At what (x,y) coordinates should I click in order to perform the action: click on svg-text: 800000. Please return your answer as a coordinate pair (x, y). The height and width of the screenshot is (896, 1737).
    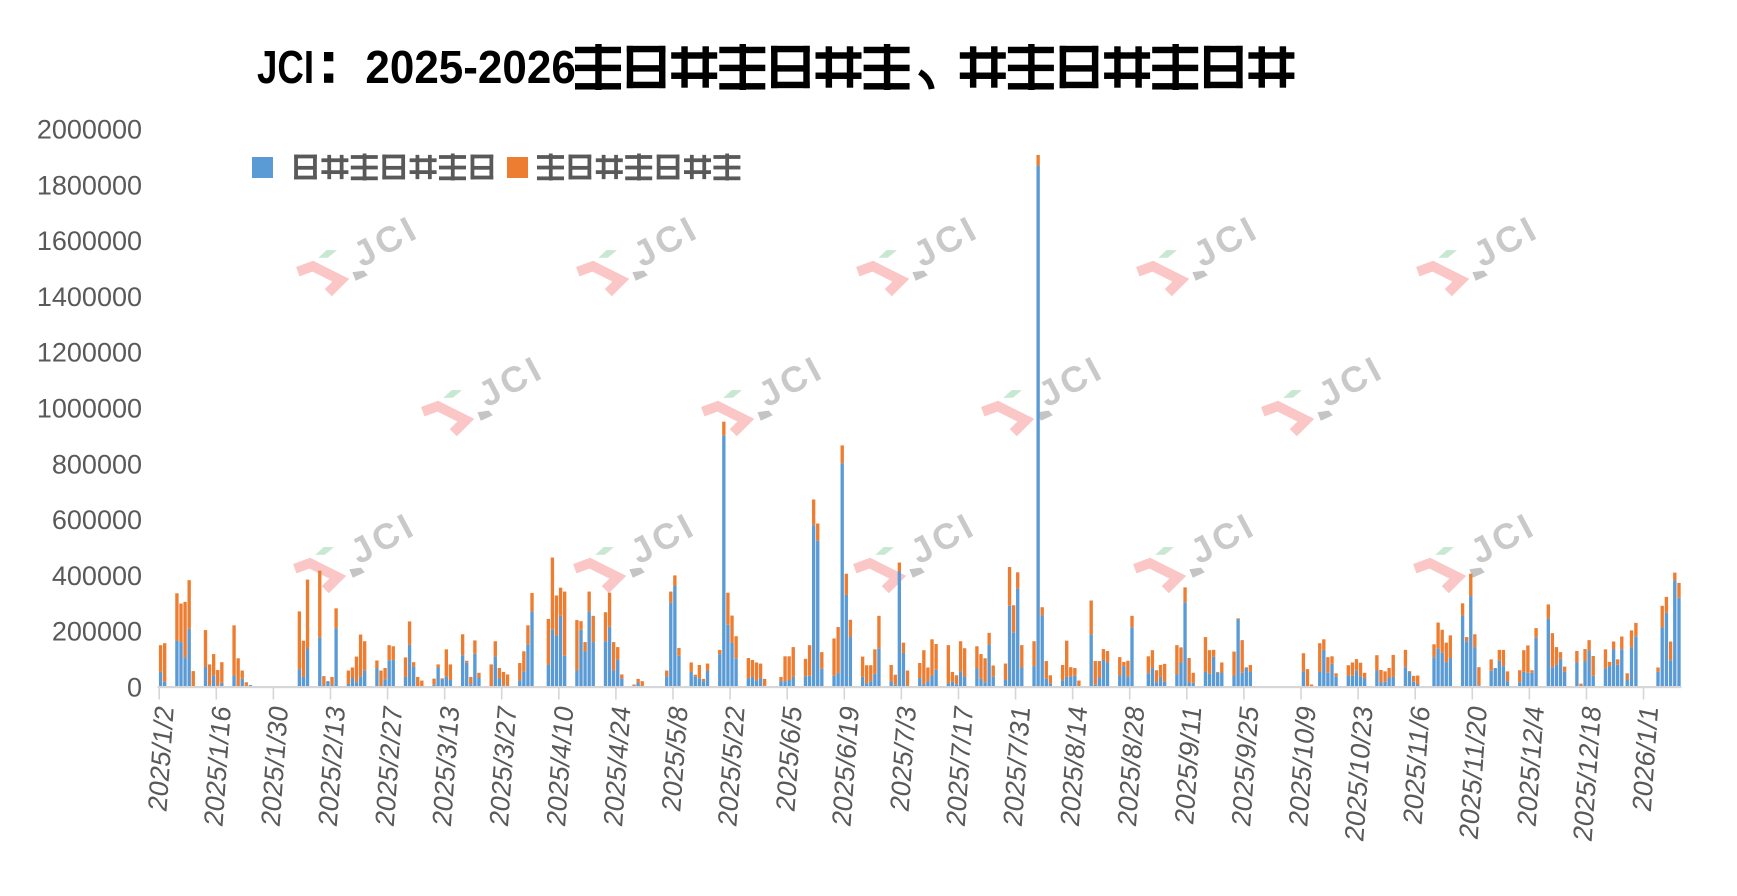
    Looking at the image, I should click on (97, 464).